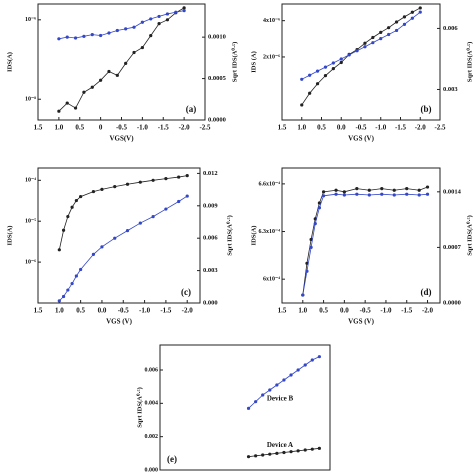  What do you see at coordinates (30, 181) in the screenshot?
I see `y-tick-label: 10⁻⁴` at bounding box center [30, 181].